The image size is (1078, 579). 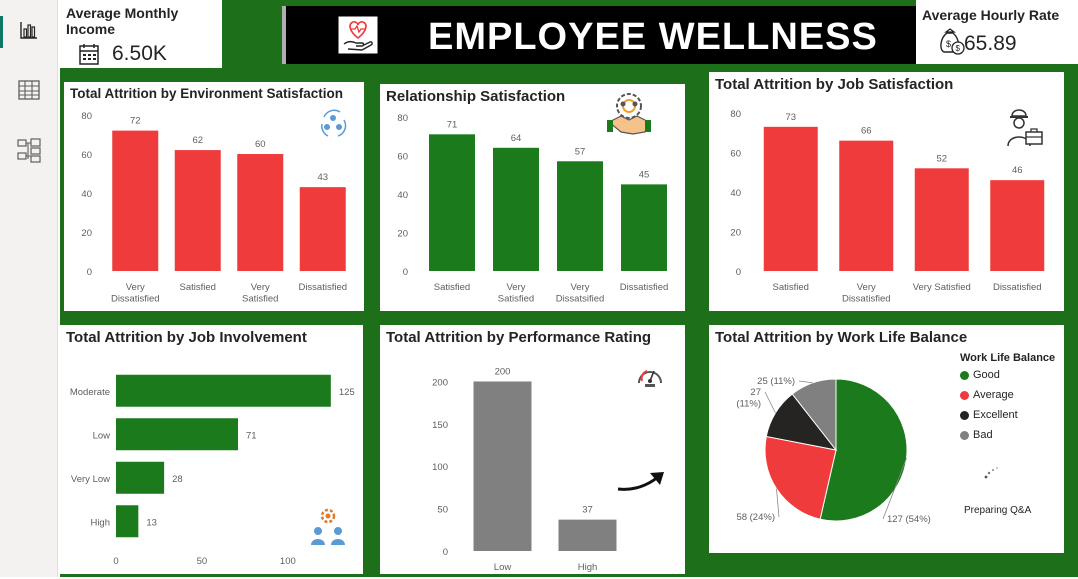 I want to click on calendar-icon, so click(x=89, y=56).